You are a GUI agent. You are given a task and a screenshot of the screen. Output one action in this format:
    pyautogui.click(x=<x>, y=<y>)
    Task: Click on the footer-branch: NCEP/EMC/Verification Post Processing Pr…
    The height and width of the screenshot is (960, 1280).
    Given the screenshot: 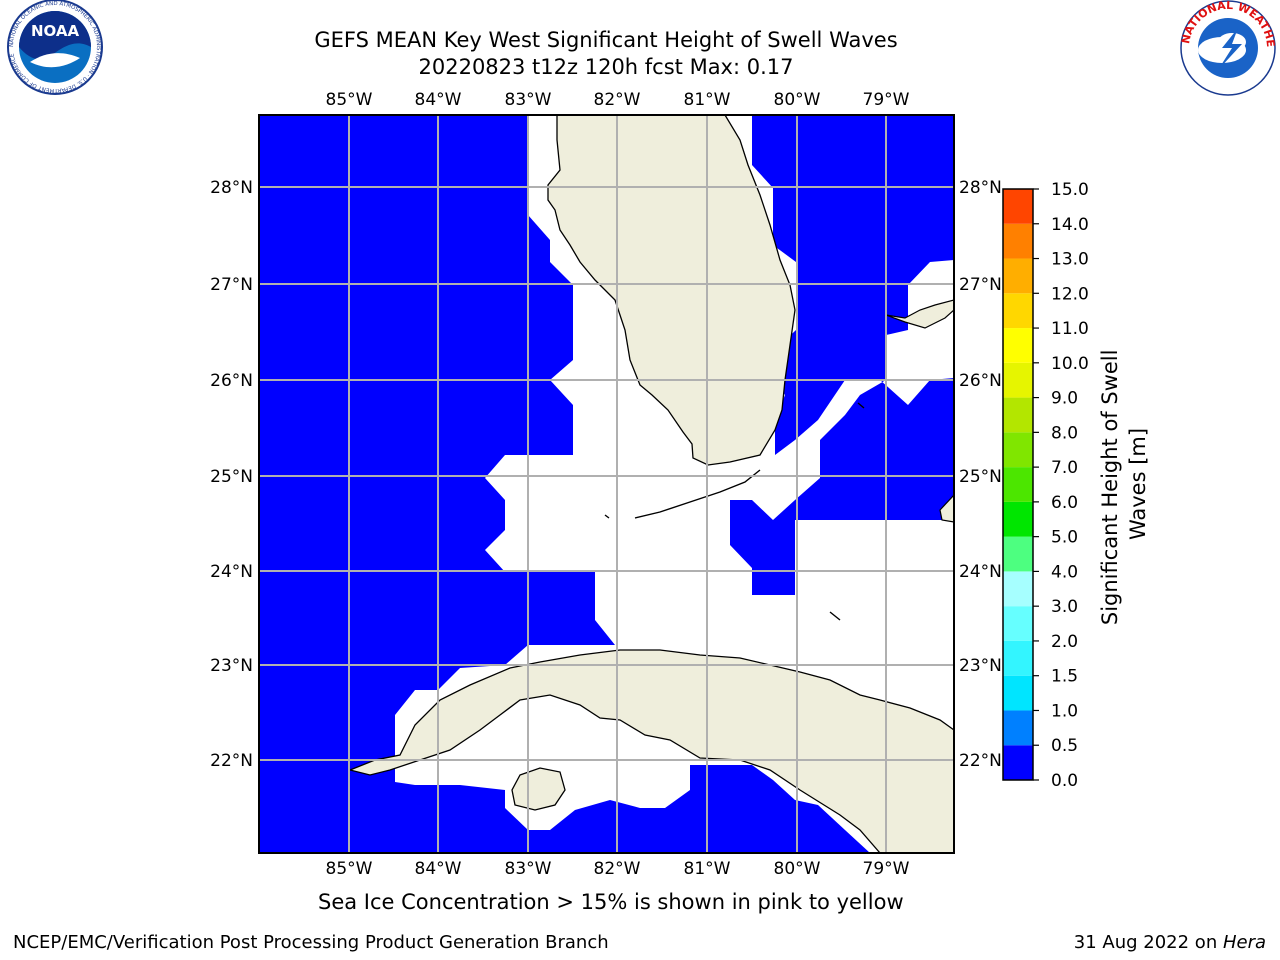 What is the action you would take?
    pyautogui.click(x=311, y=942)
    